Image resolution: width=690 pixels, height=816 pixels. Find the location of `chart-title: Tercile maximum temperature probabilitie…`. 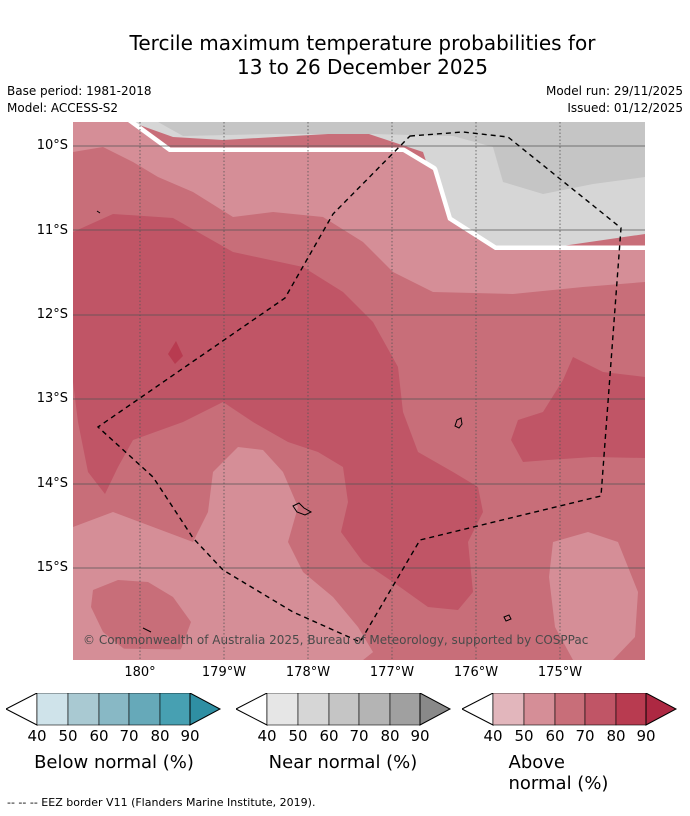

chart-title: Tercile maximum temperature probabilitie… is located at coordinates (345, 55).